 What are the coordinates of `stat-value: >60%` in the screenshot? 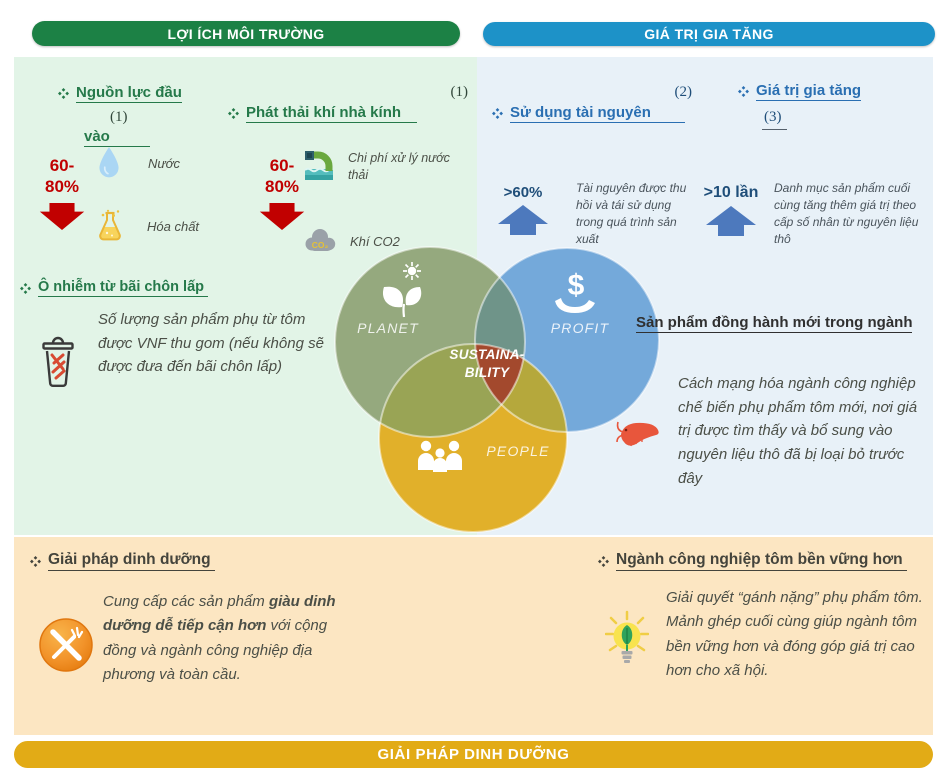 It's located at (523, 192).